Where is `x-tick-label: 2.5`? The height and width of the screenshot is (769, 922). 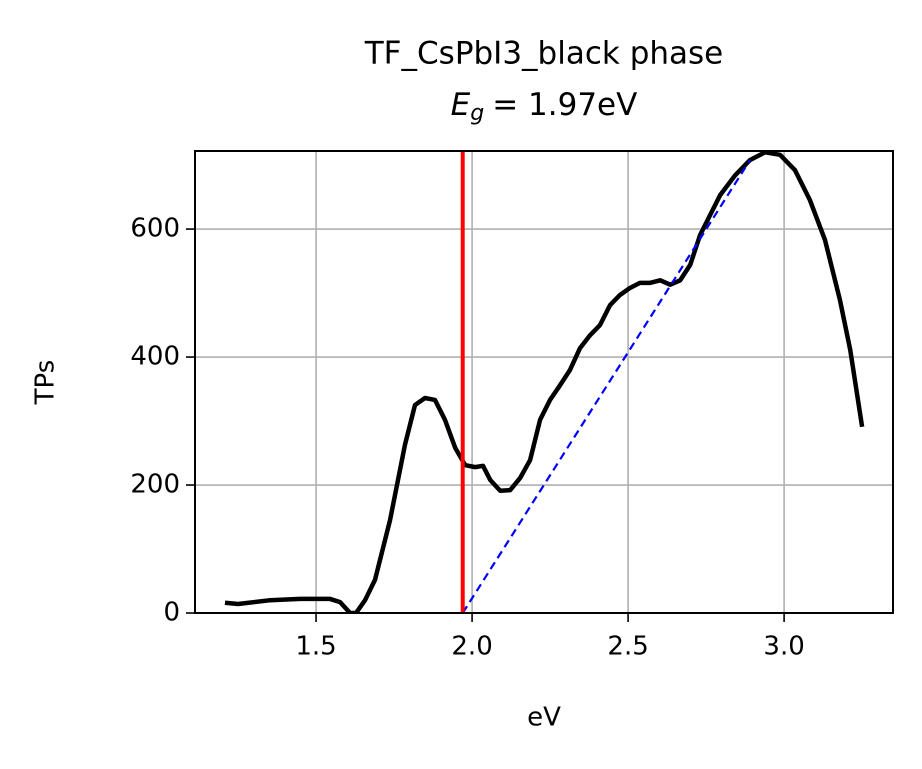 x-tick-label: 2.5 is located at coordinates (627, 647).